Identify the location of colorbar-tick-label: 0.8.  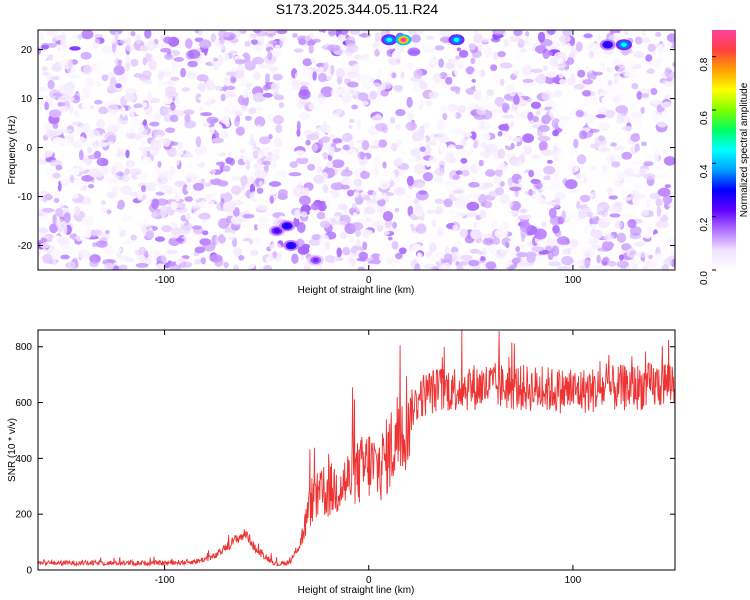
(704, 64).